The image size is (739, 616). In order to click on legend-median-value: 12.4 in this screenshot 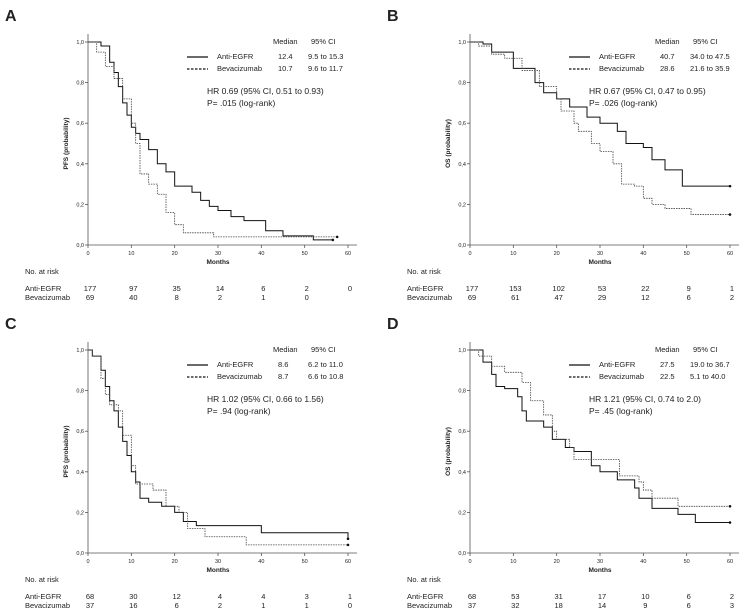, I will do `click(285, 56)`.